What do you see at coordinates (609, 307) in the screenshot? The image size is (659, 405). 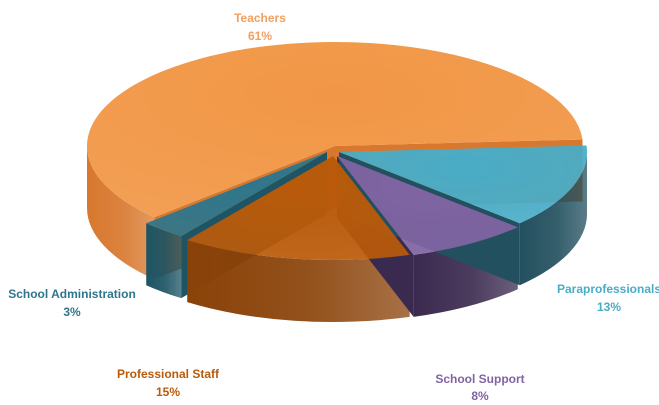 I see `slice-value-label: 13%` at bounding box center [609, 307].